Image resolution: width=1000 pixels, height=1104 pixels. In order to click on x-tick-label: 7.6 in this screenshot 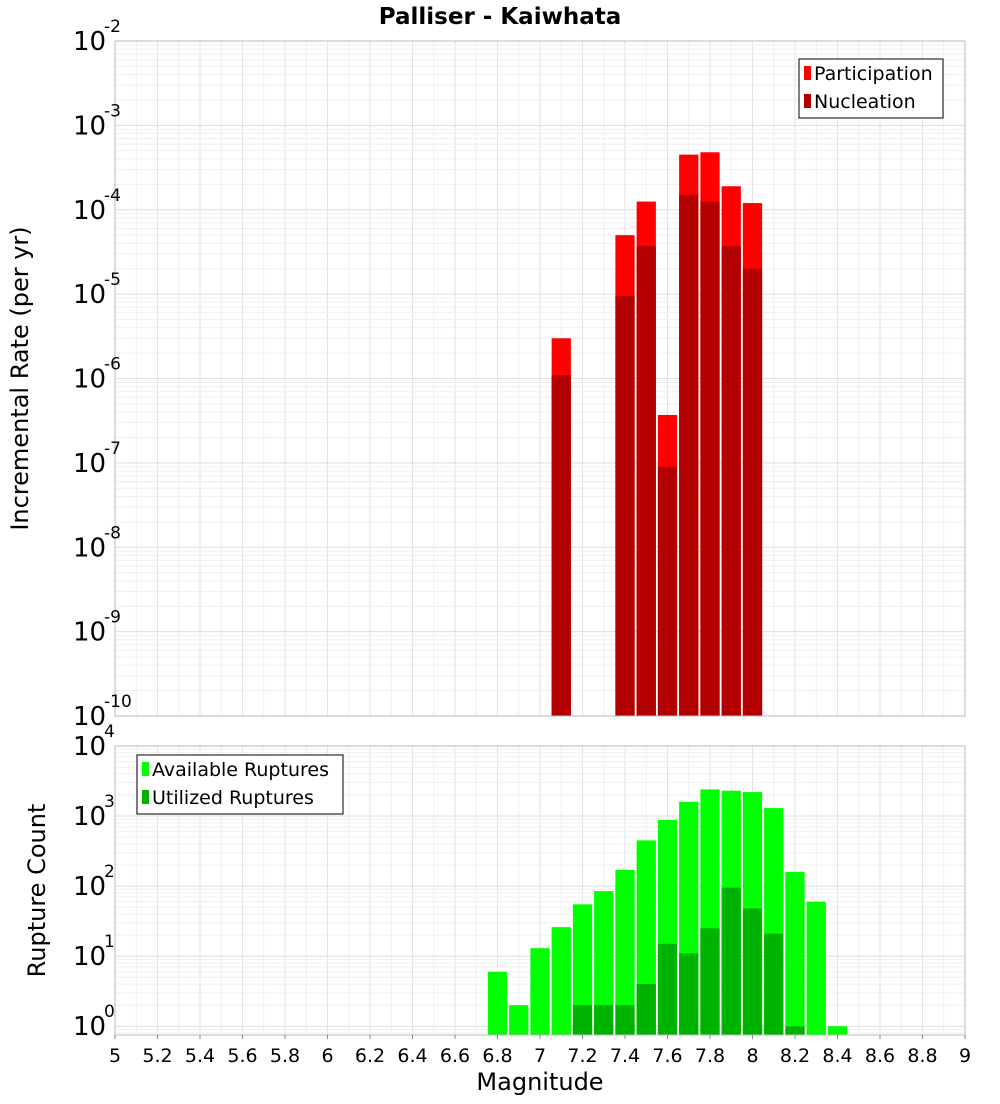, I will do `click(667, 1056)`.